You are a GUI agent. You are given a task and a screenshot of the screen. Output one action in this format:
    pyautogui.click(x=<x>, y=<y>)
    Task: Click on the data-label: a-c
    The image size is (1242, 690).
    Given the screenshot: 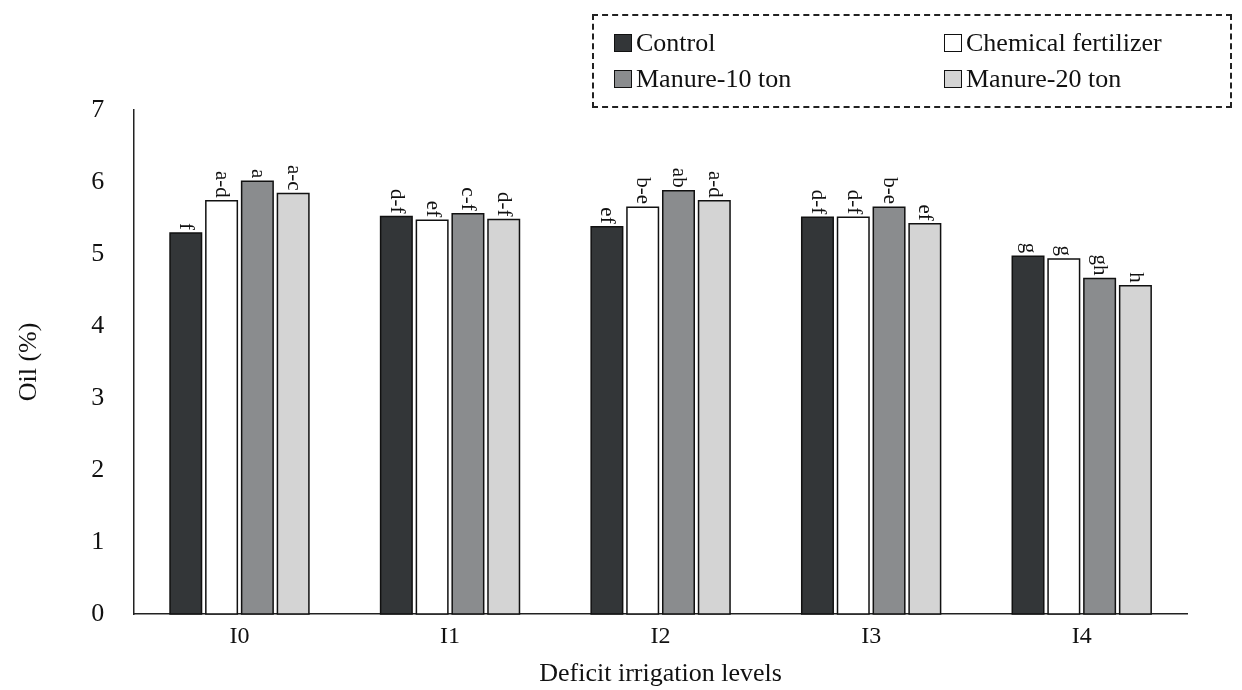 What is the action you would take?
    pyautogui.click(x=294, y=177)
    